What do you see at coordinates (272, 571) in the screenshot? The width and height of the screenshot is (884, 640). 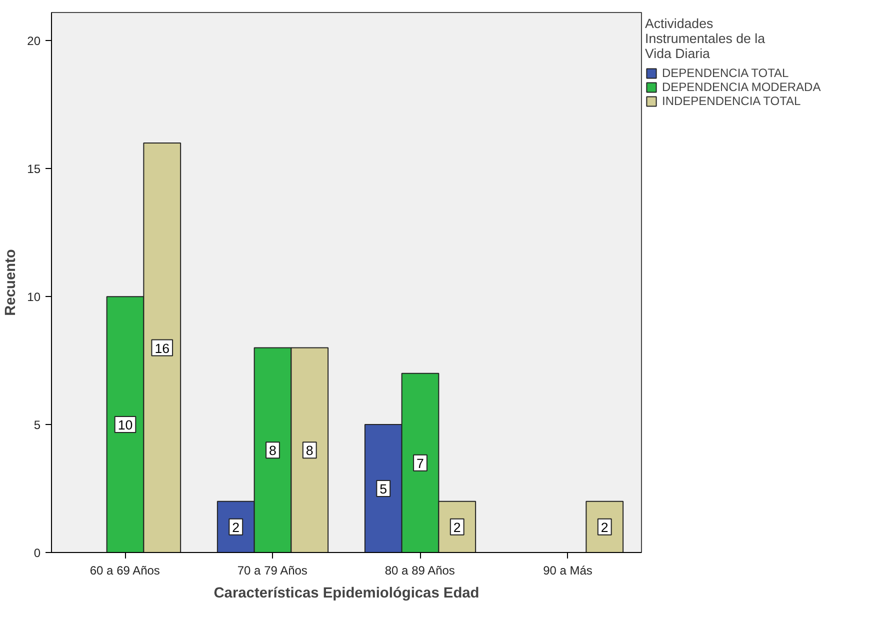 I see `x-tick-label: 70 a 79 Años` at bounding box center [272, 571].